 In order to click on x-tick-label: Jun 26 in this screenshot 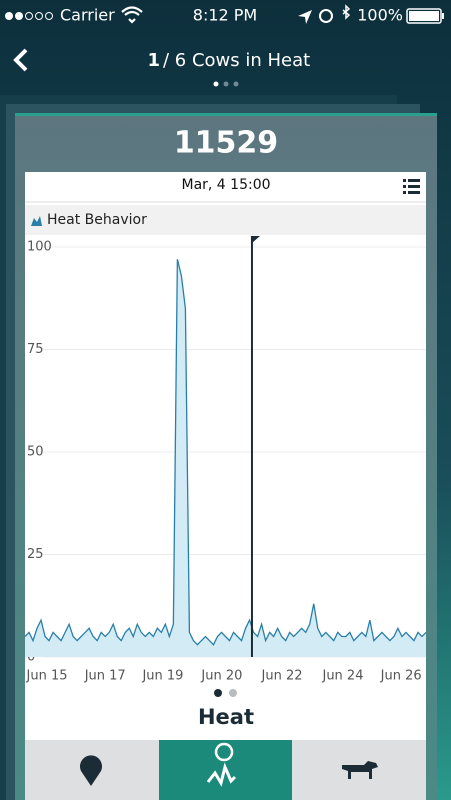, I will do `click(401, 676)`.